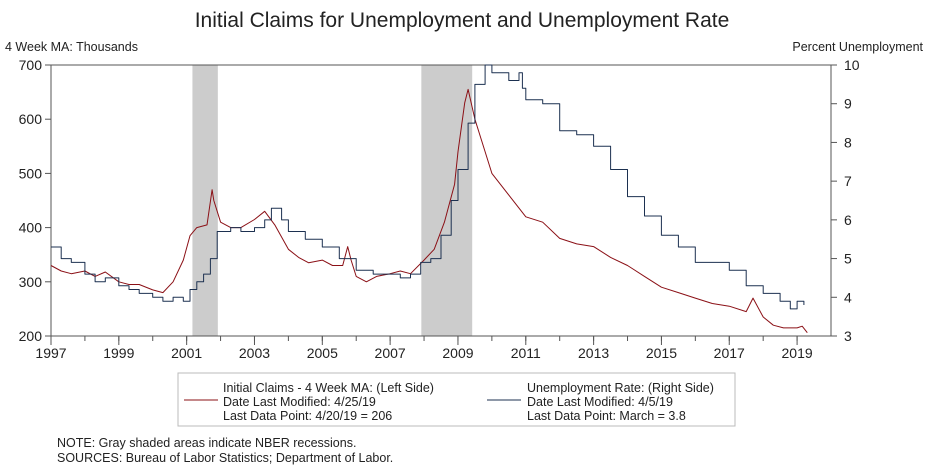 The image size is (930, 468). What do you see at coordinates (50, 353) in the screenshot?
I see `x-tick-label: 1997` at bounding box center [50, 353].